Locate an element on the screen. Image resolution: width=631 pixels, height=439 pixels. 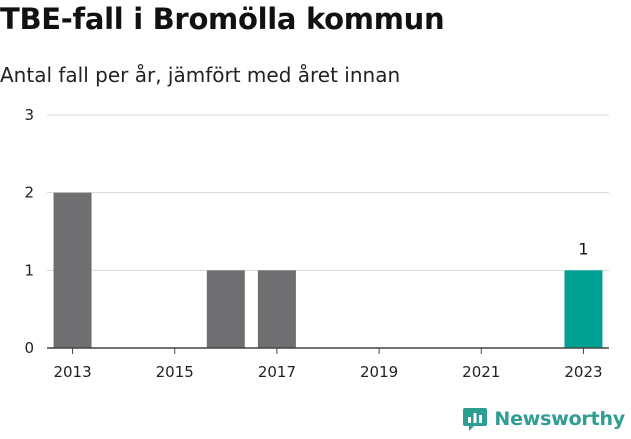
chart-title: TBE-fall i Bromölla kommun is located at coordinates (222, 19).